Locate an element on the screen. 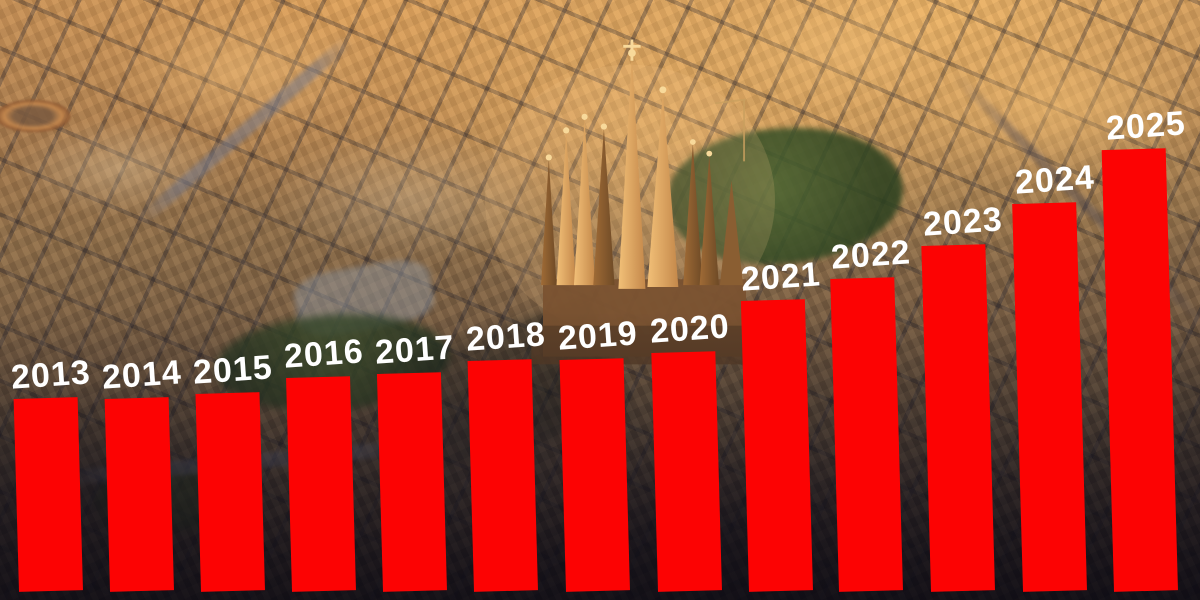 The width and height of the screenshot is (1200, 600). bar-label-2014: 2014 is located at coordinates (142, 375).